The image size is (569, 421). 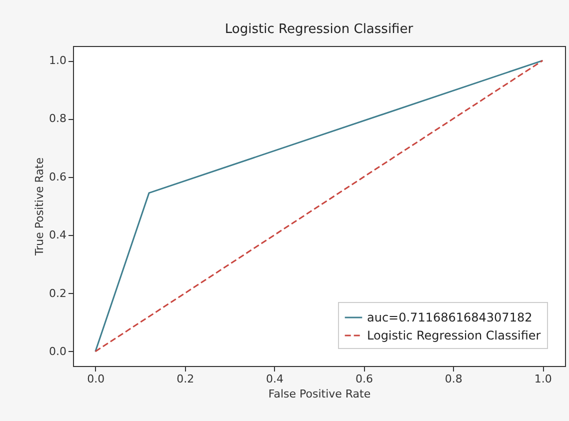 What do you see at coordinates (57, 61) in the screenshot?
I see `y-tick-label: 1.0` at bounding box center [57, 61].